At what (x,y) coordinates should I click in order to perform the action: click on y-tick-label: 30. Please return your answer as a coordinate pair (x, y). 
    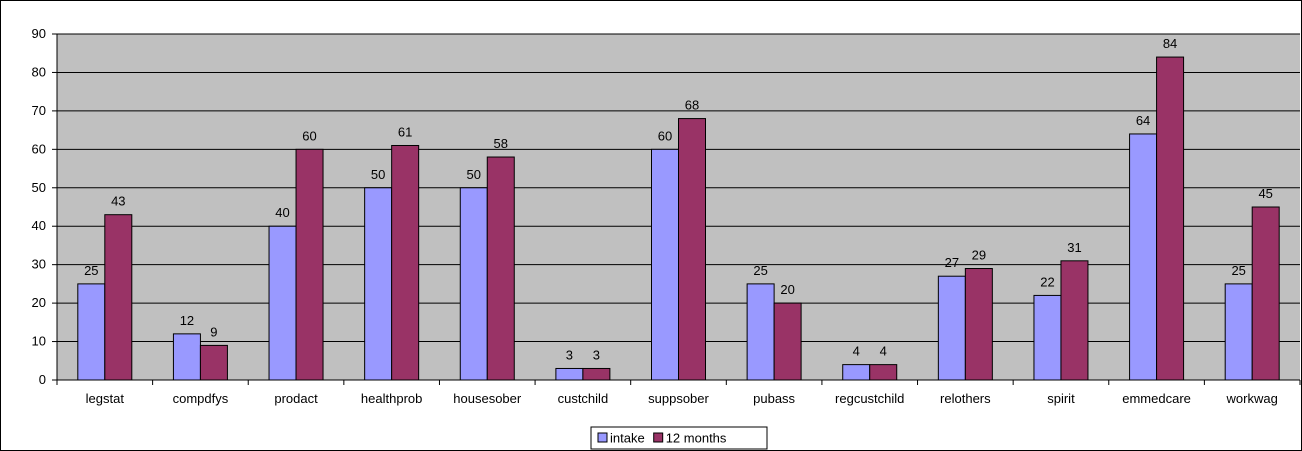
    Looking at the image, I should click on (39, 264).